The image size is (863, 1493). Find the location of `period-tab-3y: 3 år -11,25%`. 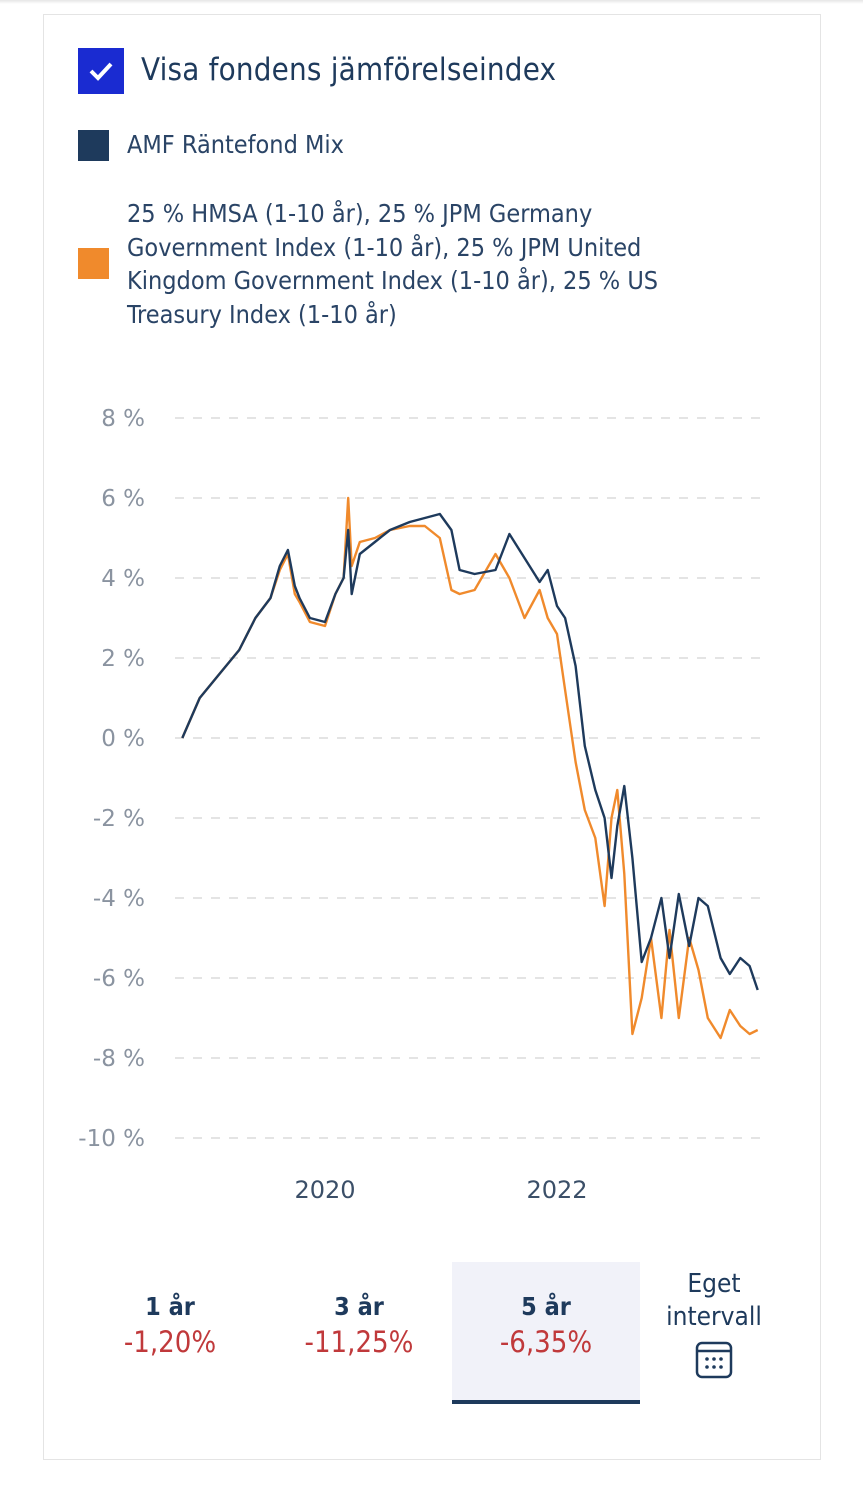

period-tab-3y: 3 år -11,25% is located at coordinates (359, 1331).